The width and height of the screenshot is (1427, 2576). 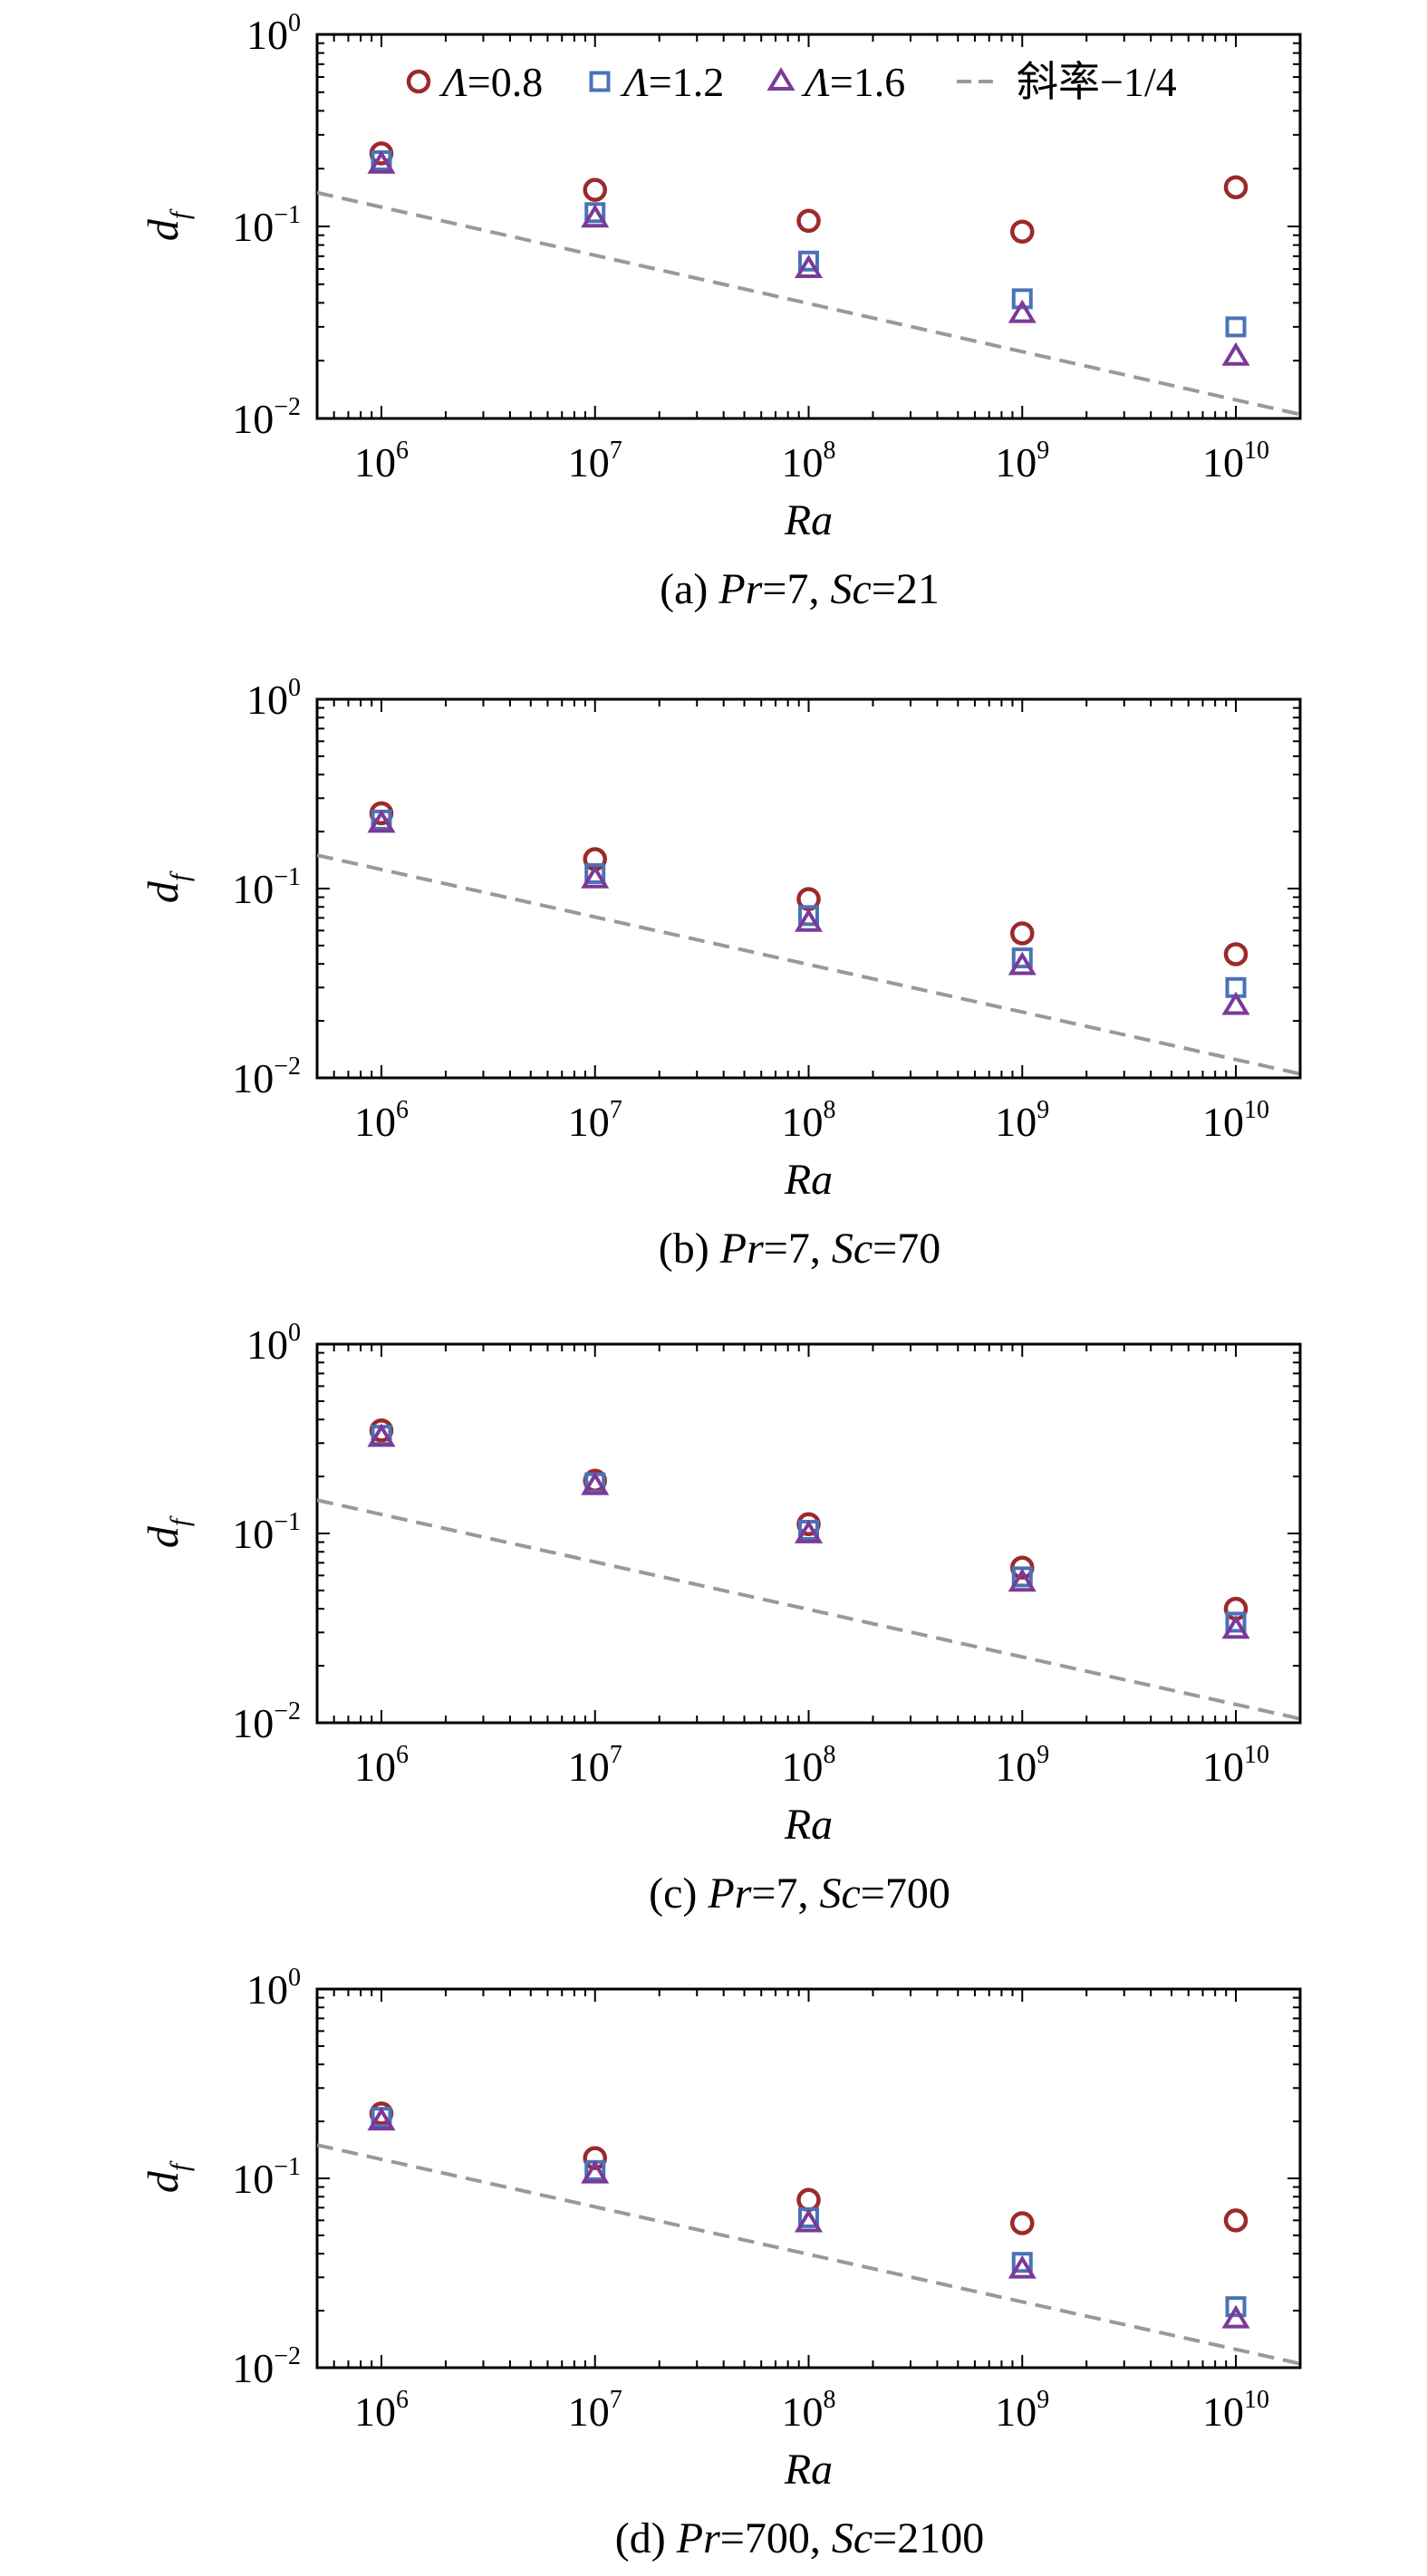 I want to click on caption-prefix: (a), so click(x=689, y=589).